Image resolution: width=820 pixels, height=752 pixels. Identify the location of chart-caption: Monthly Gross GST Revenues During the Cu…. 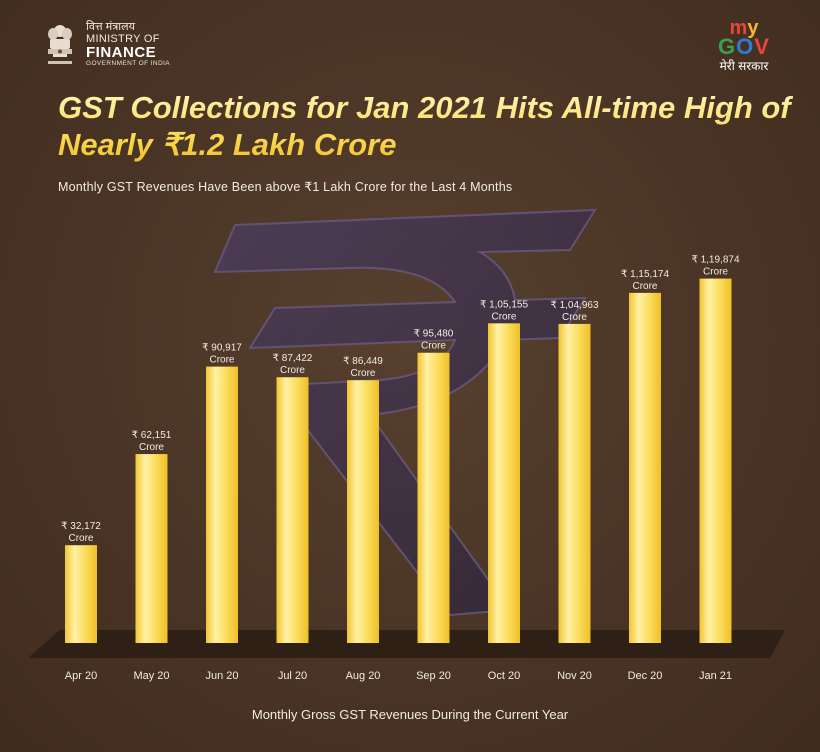
(410, 714).